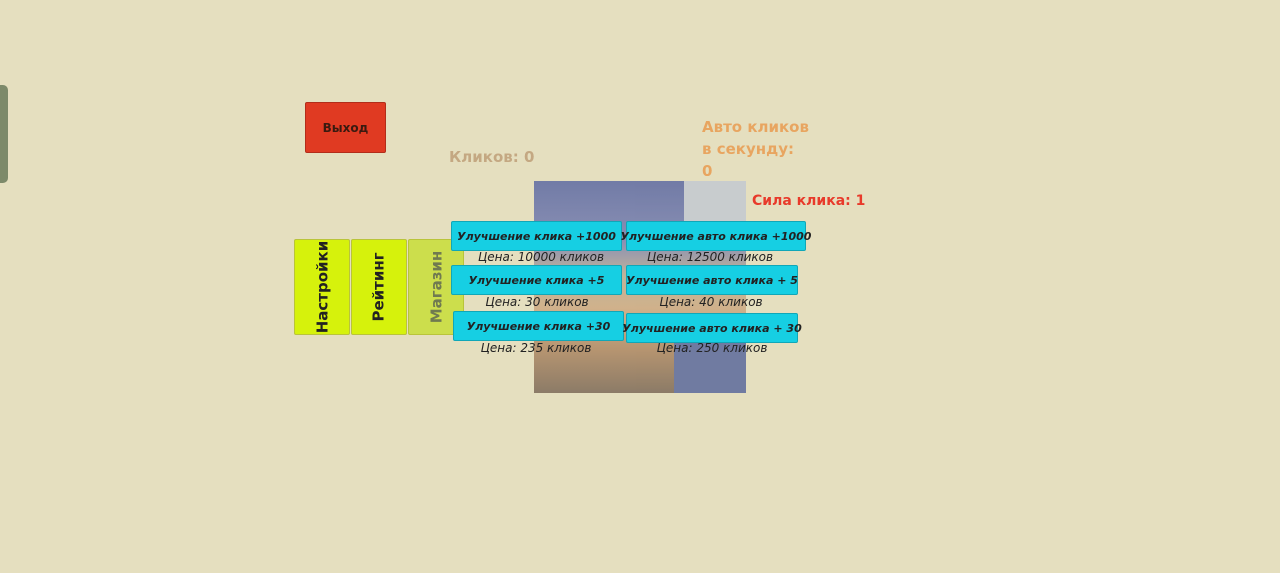 This screenshot has height=573, width=1280. I want to click on tab-rating: Рейтинг, so click(379, 287).